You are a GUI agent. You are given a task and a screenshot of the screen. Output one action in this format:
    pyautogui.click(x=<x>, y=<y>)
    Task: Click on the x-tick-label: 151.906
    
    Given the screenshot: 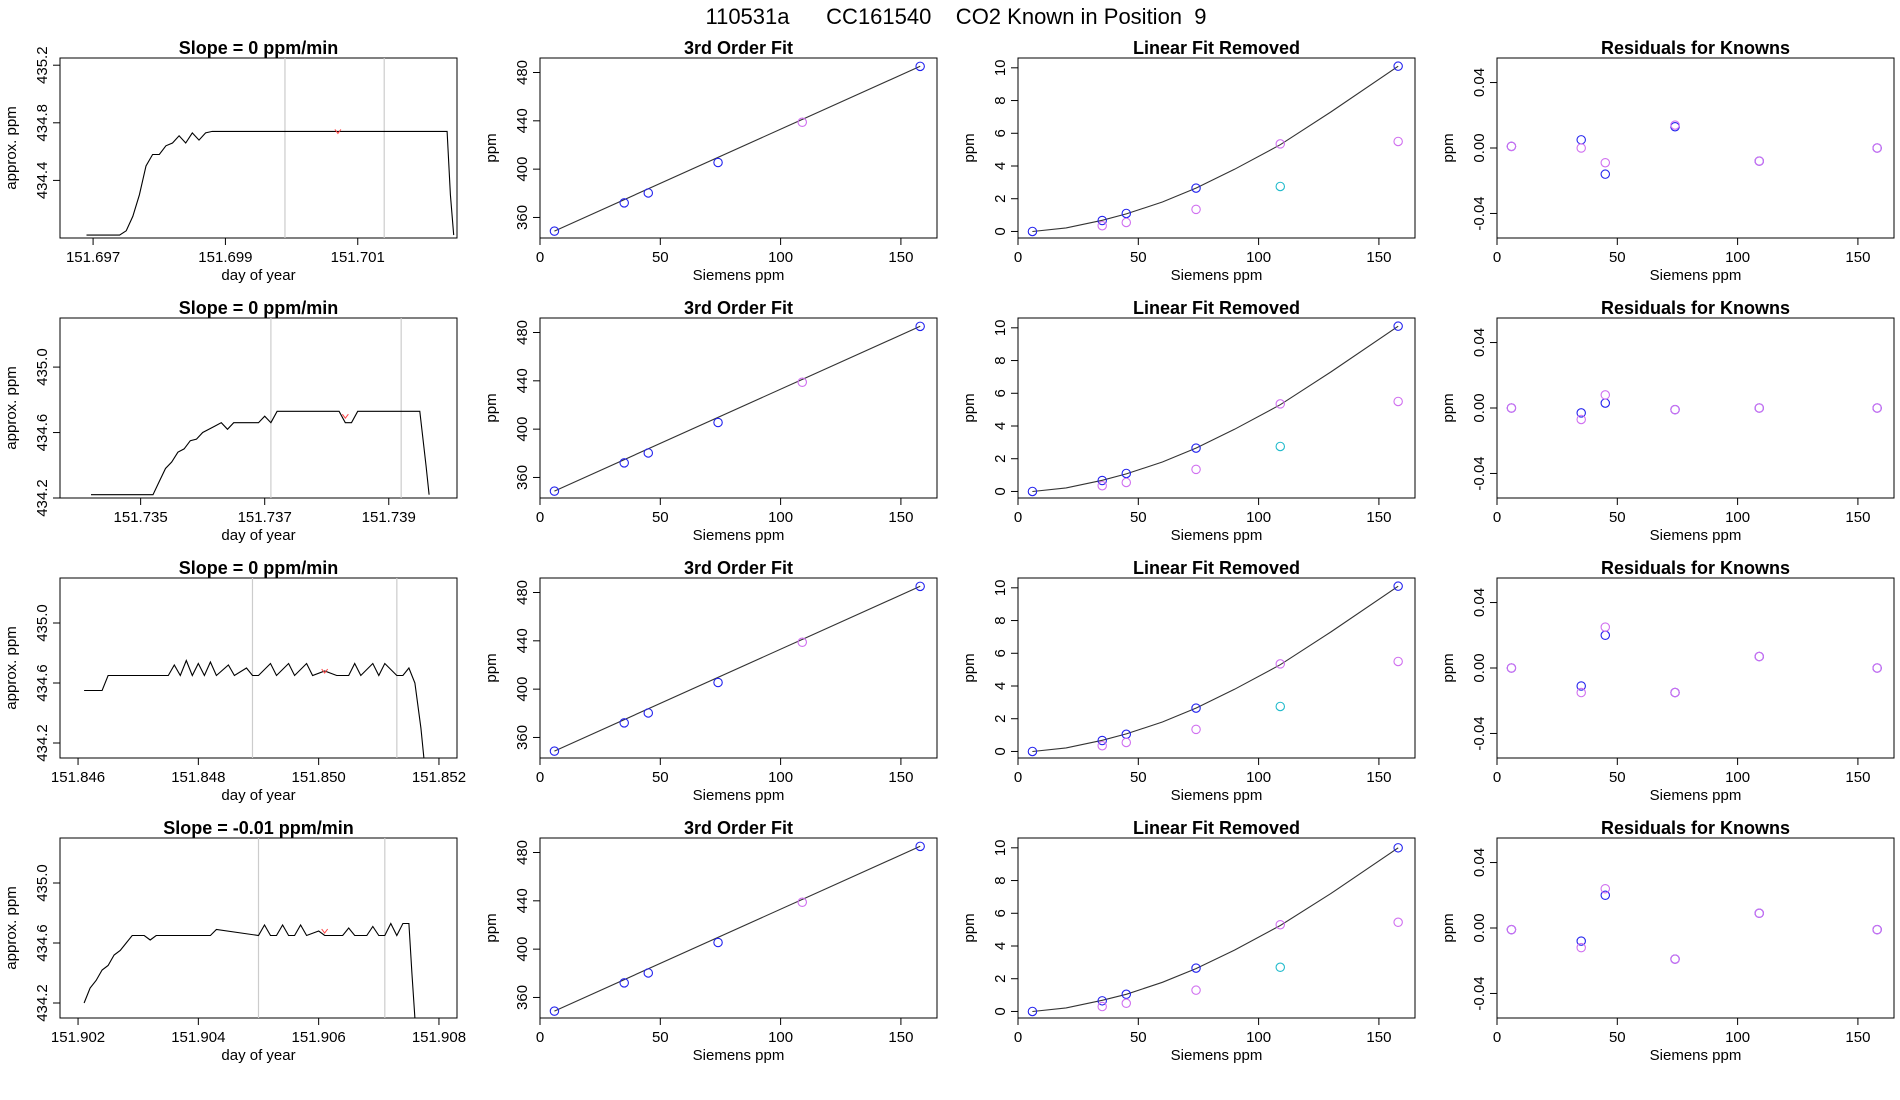 What is the action you would take?
    pyautogui.click(x=319, y=1037)
    